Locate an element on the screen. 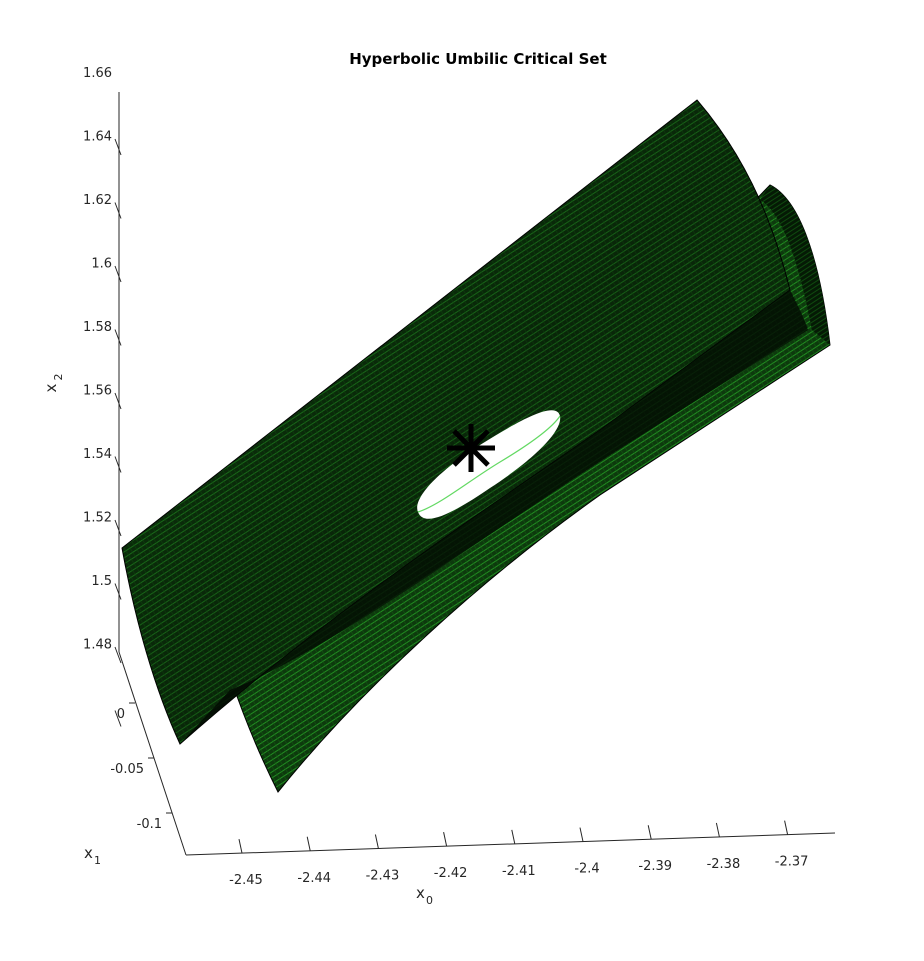 The width and height of the screenshot is (924, 961). x2-tick-label: 1.6 is located at coordinates (101, 264).